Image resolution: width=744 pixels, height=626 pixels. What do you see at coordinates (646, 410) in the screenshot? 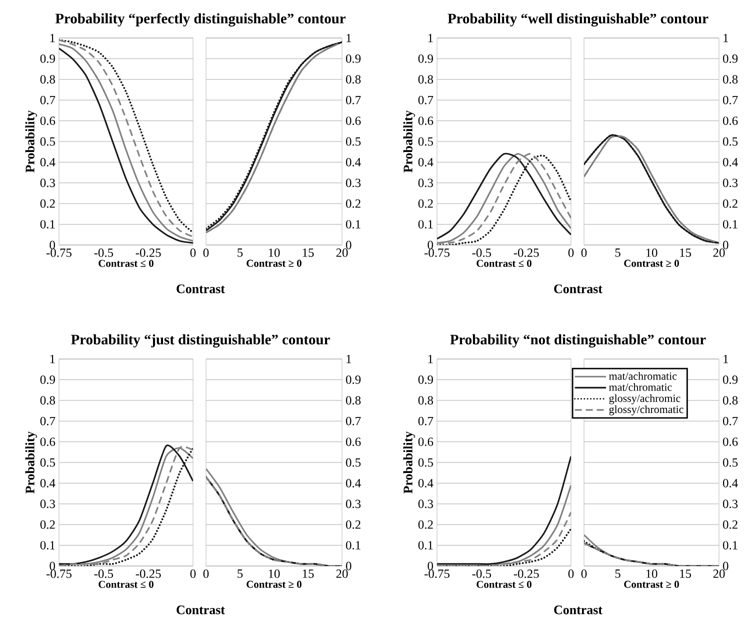
I see `legend-label: glossy/chromatic` at bounding box center [646, 410].